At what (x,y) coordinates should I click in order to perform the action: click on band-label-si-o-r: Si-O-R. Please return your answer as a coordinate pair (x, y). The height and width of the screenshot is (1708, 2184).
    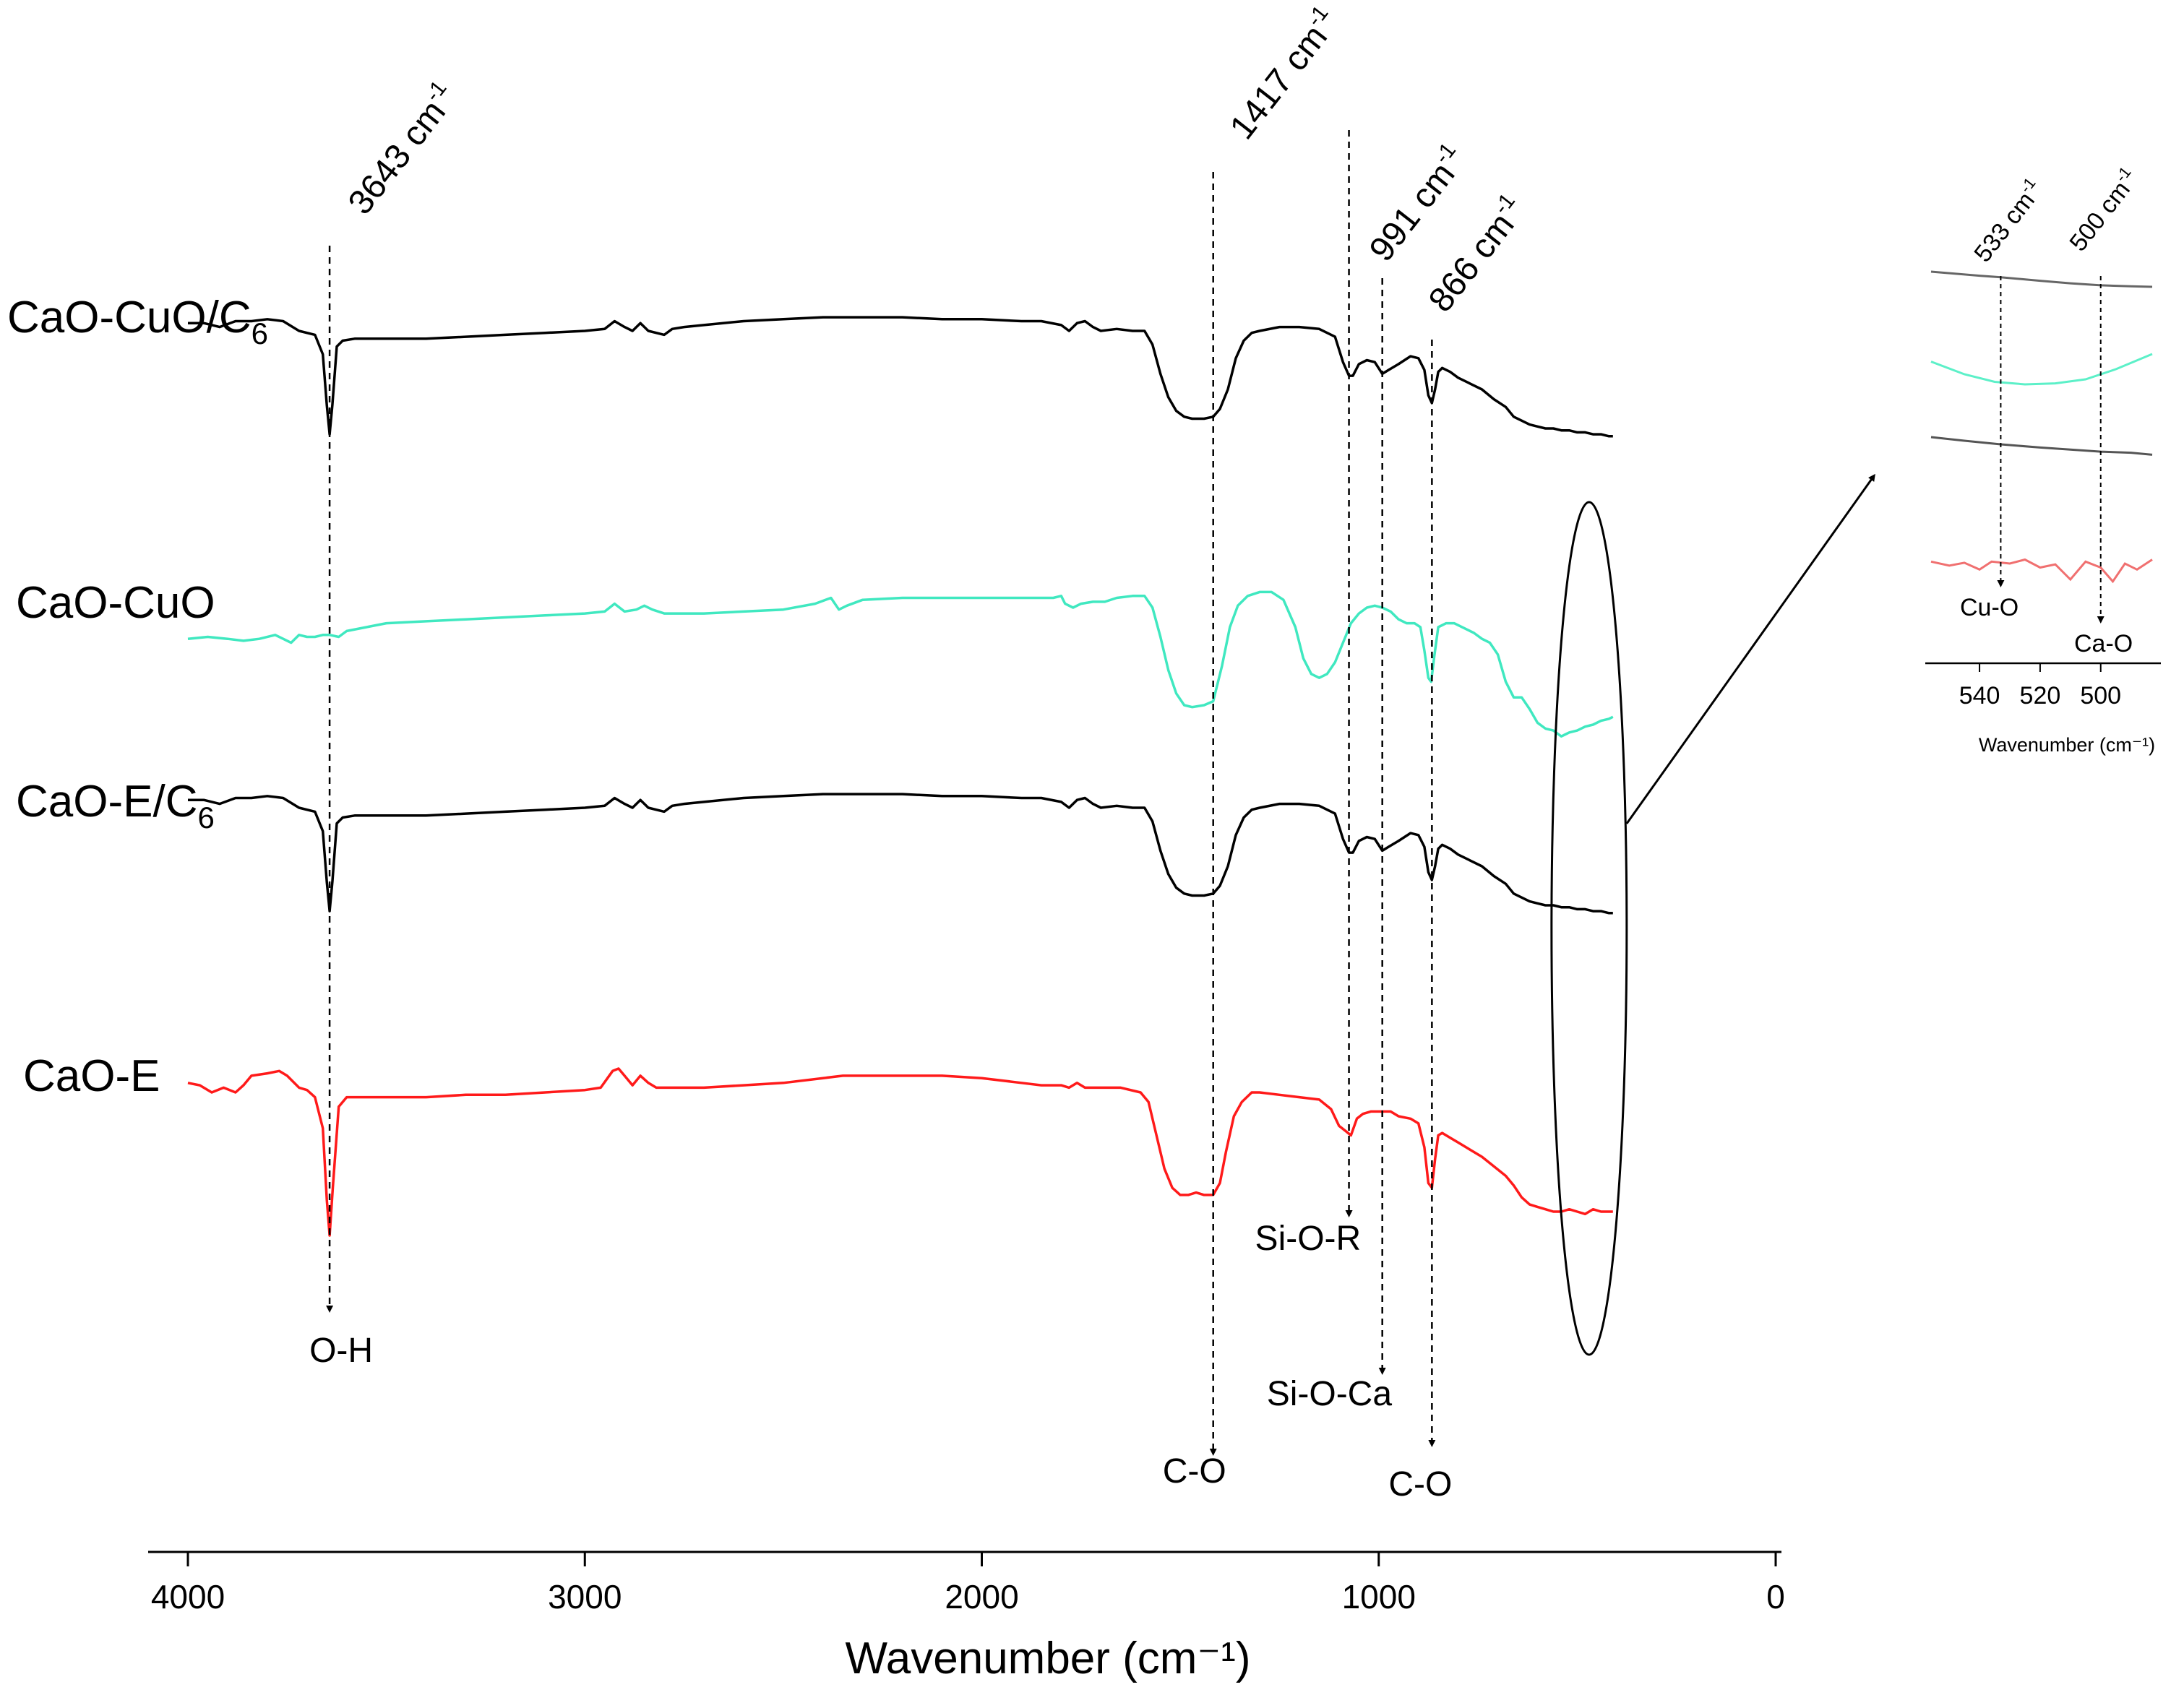
    Looking at the image, I should click on (1308, 1239).